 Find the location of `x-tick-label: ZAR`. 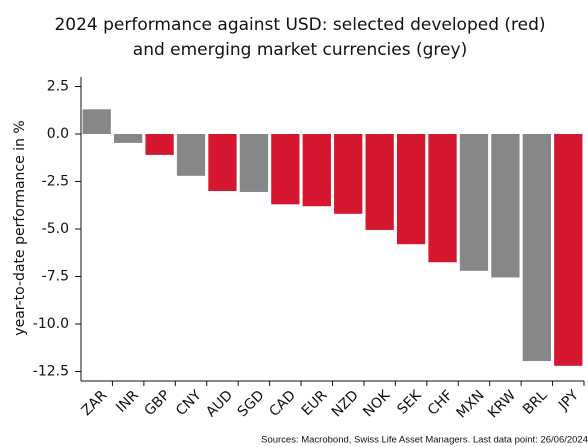

x-tick-label: ZAR is located at coordinates (95, 403).